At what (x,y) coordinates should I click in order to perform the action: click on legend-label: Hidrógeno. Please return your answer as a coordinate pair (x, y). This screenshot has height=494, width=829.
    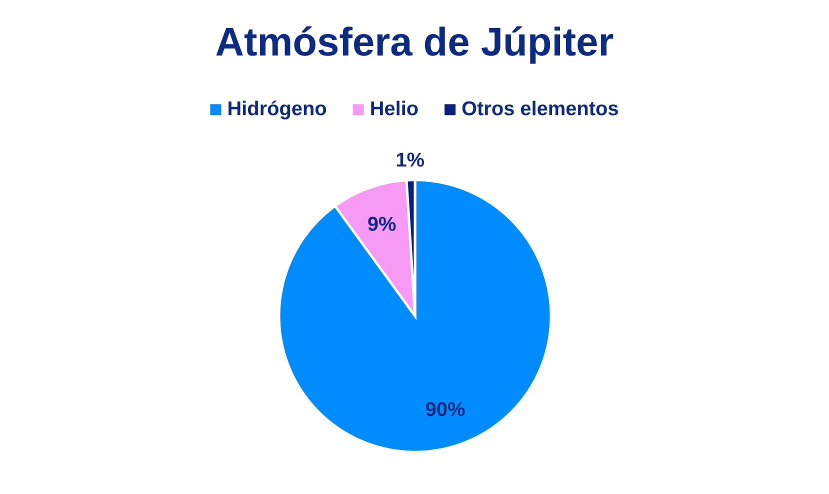
    Looking at the image, I should click on (277, 110).